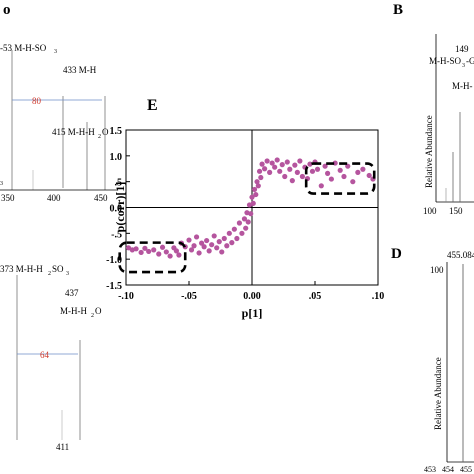  I want to click on small-label: 3, so click(1, 184).